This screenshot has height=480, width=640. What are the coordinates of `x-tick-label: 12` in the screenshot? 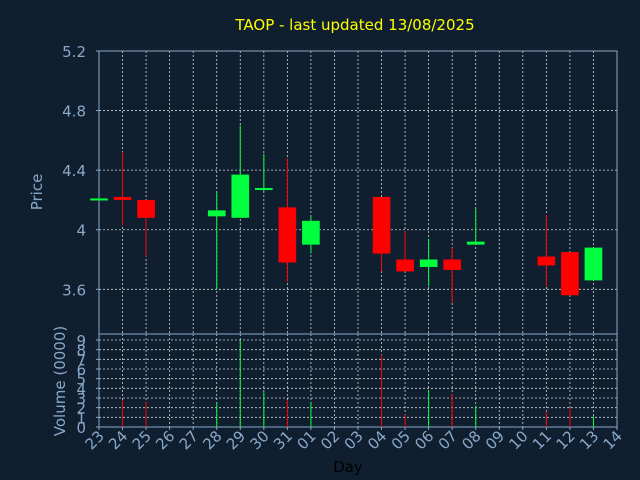 It's located at (566, 440).